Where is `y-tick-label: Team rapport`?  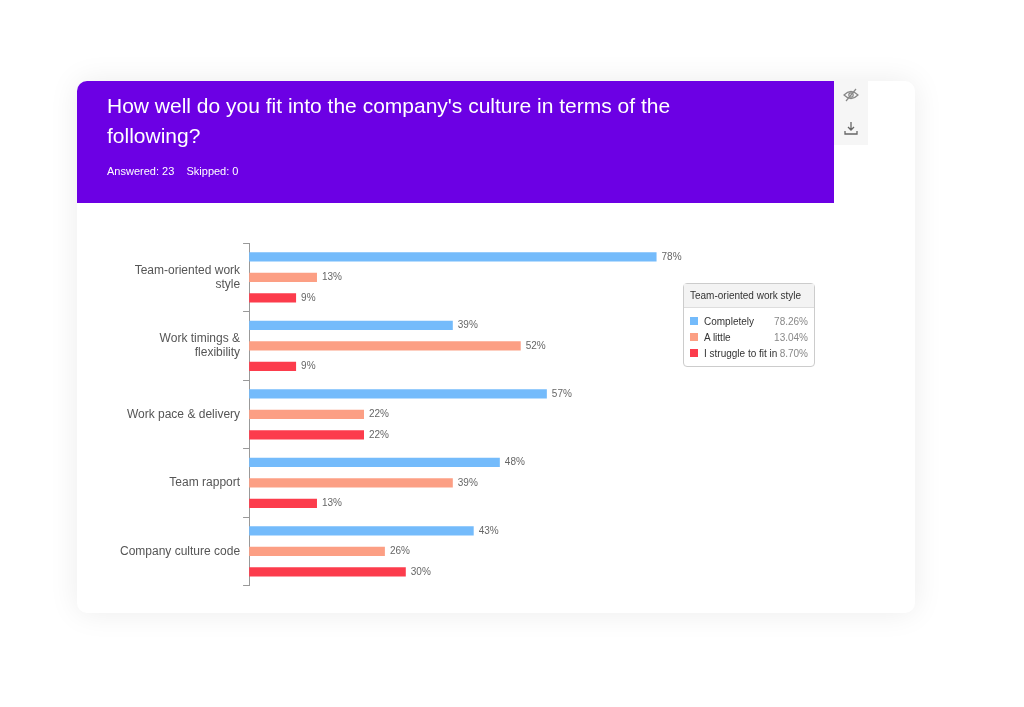 y-tick-label: Team rapport is located at coordinates (205, 482).